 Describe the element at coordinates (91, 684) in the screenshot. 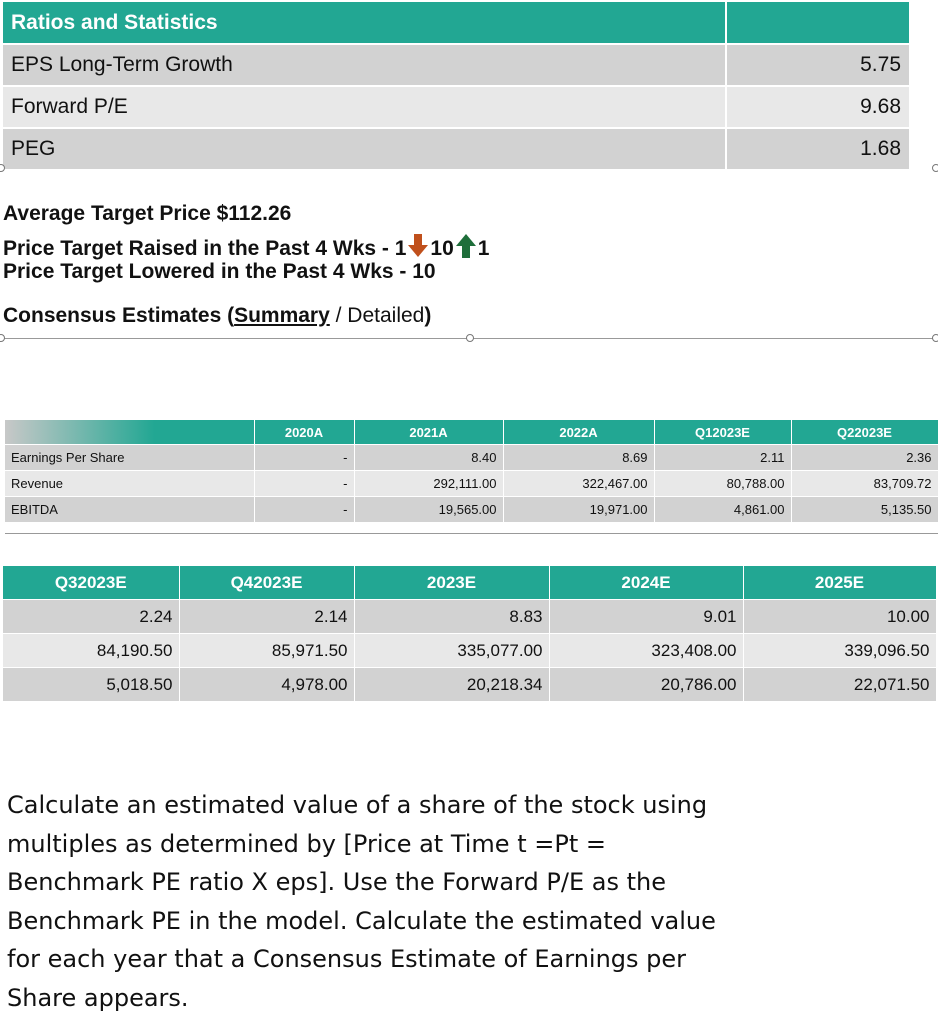

I see `cell: 5,018.50` at that location.